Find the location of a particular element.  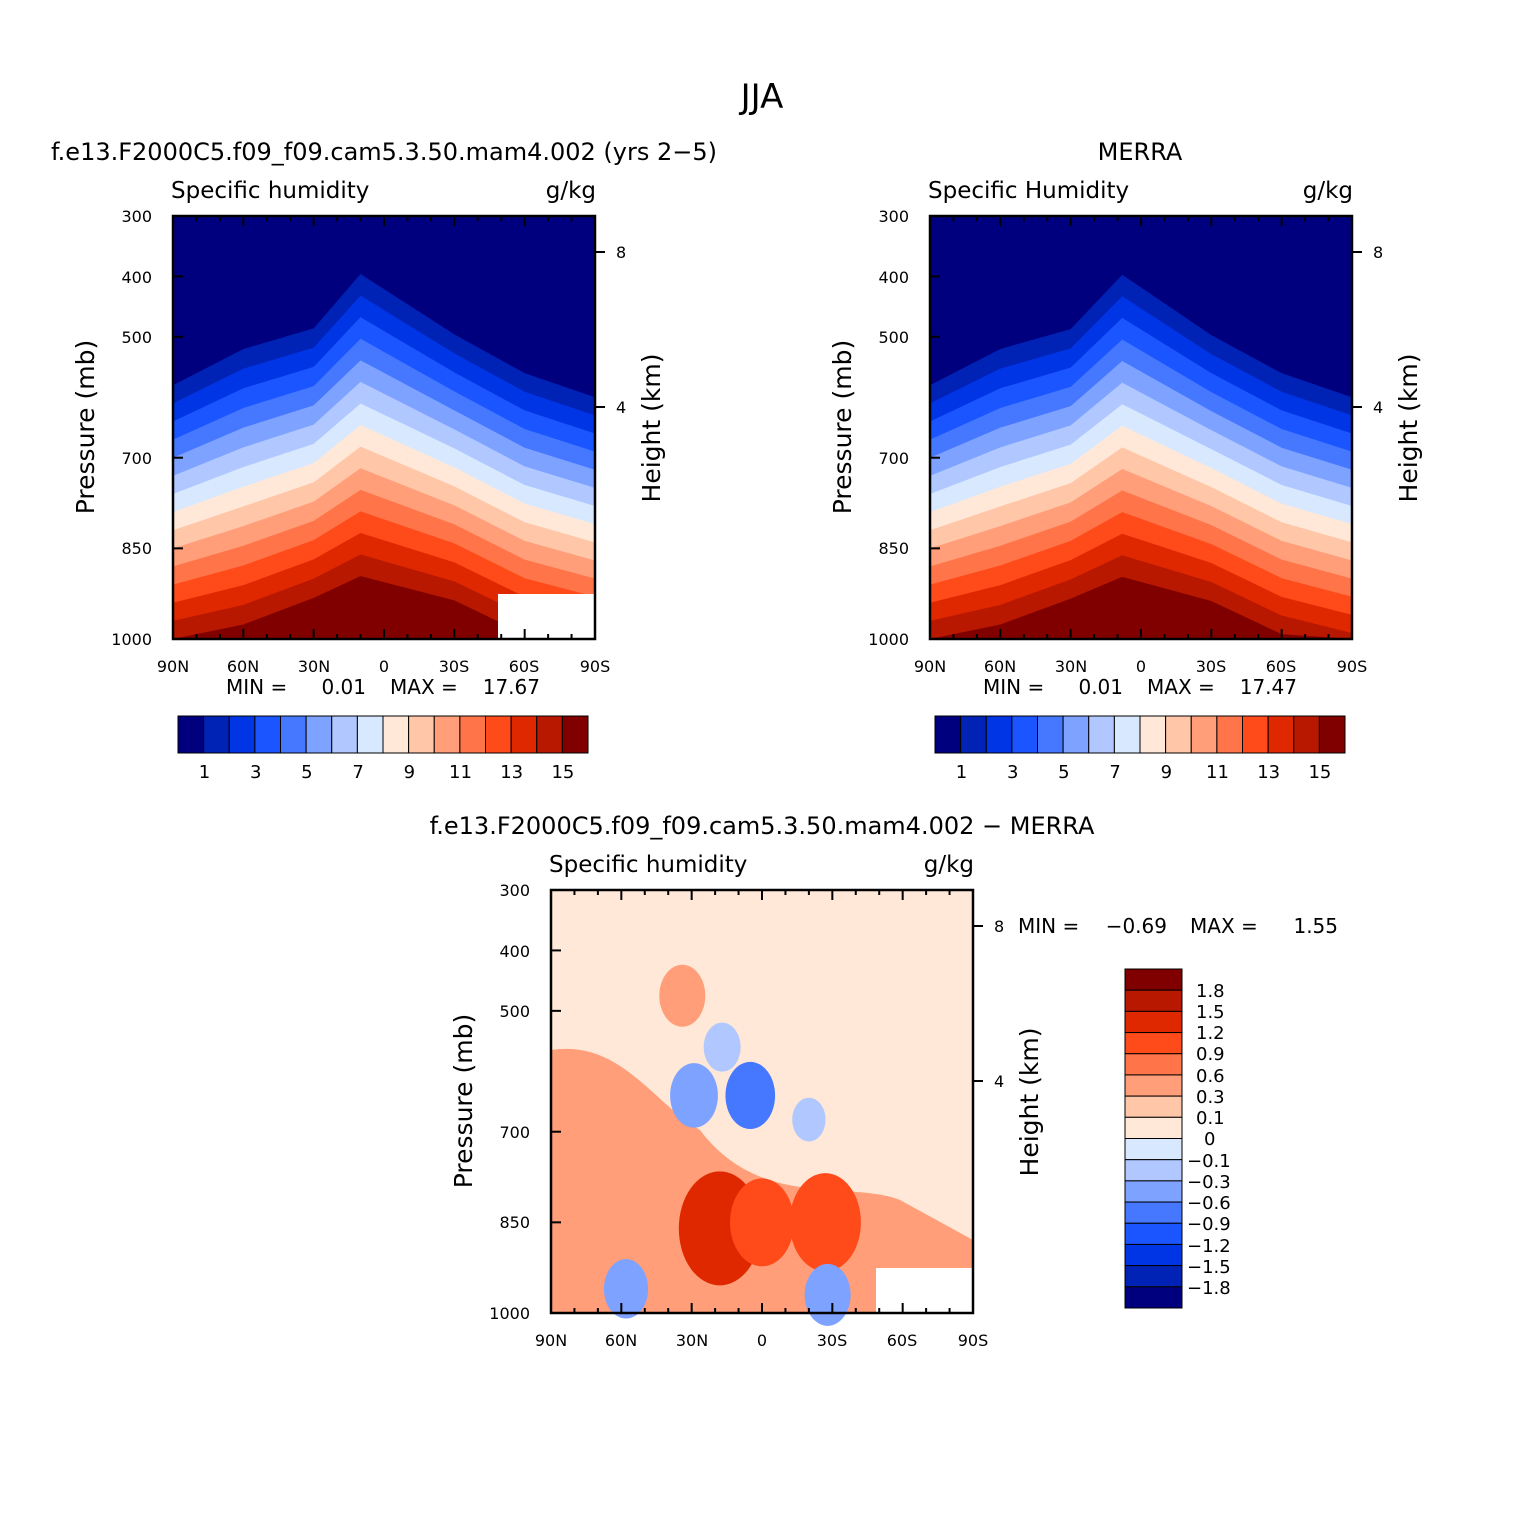

panel-model-y-label: Pressure (mb) is located at coordinates (85, 427).